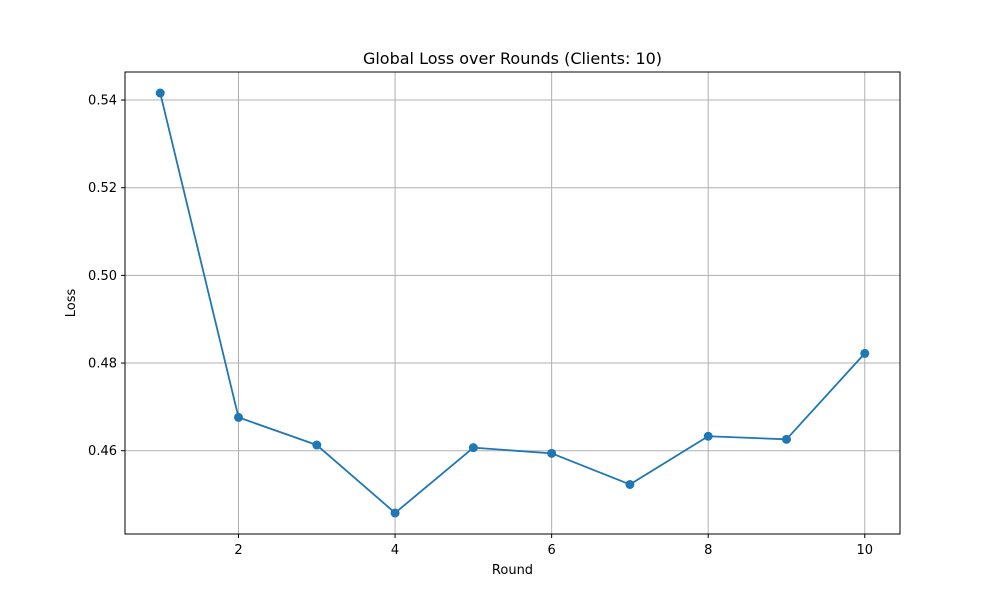  What do you see at coordinates (102, 364) in the screenshot?
I see `y-tick-label: 0.48` at bounding box center [102, 364].